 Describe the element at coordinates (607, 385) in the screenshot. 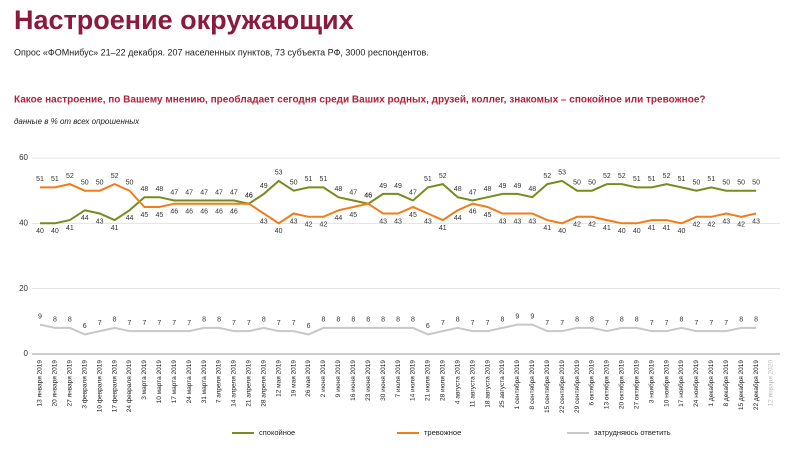

I see `x-tick-label: 13 октября 2019` at that location.